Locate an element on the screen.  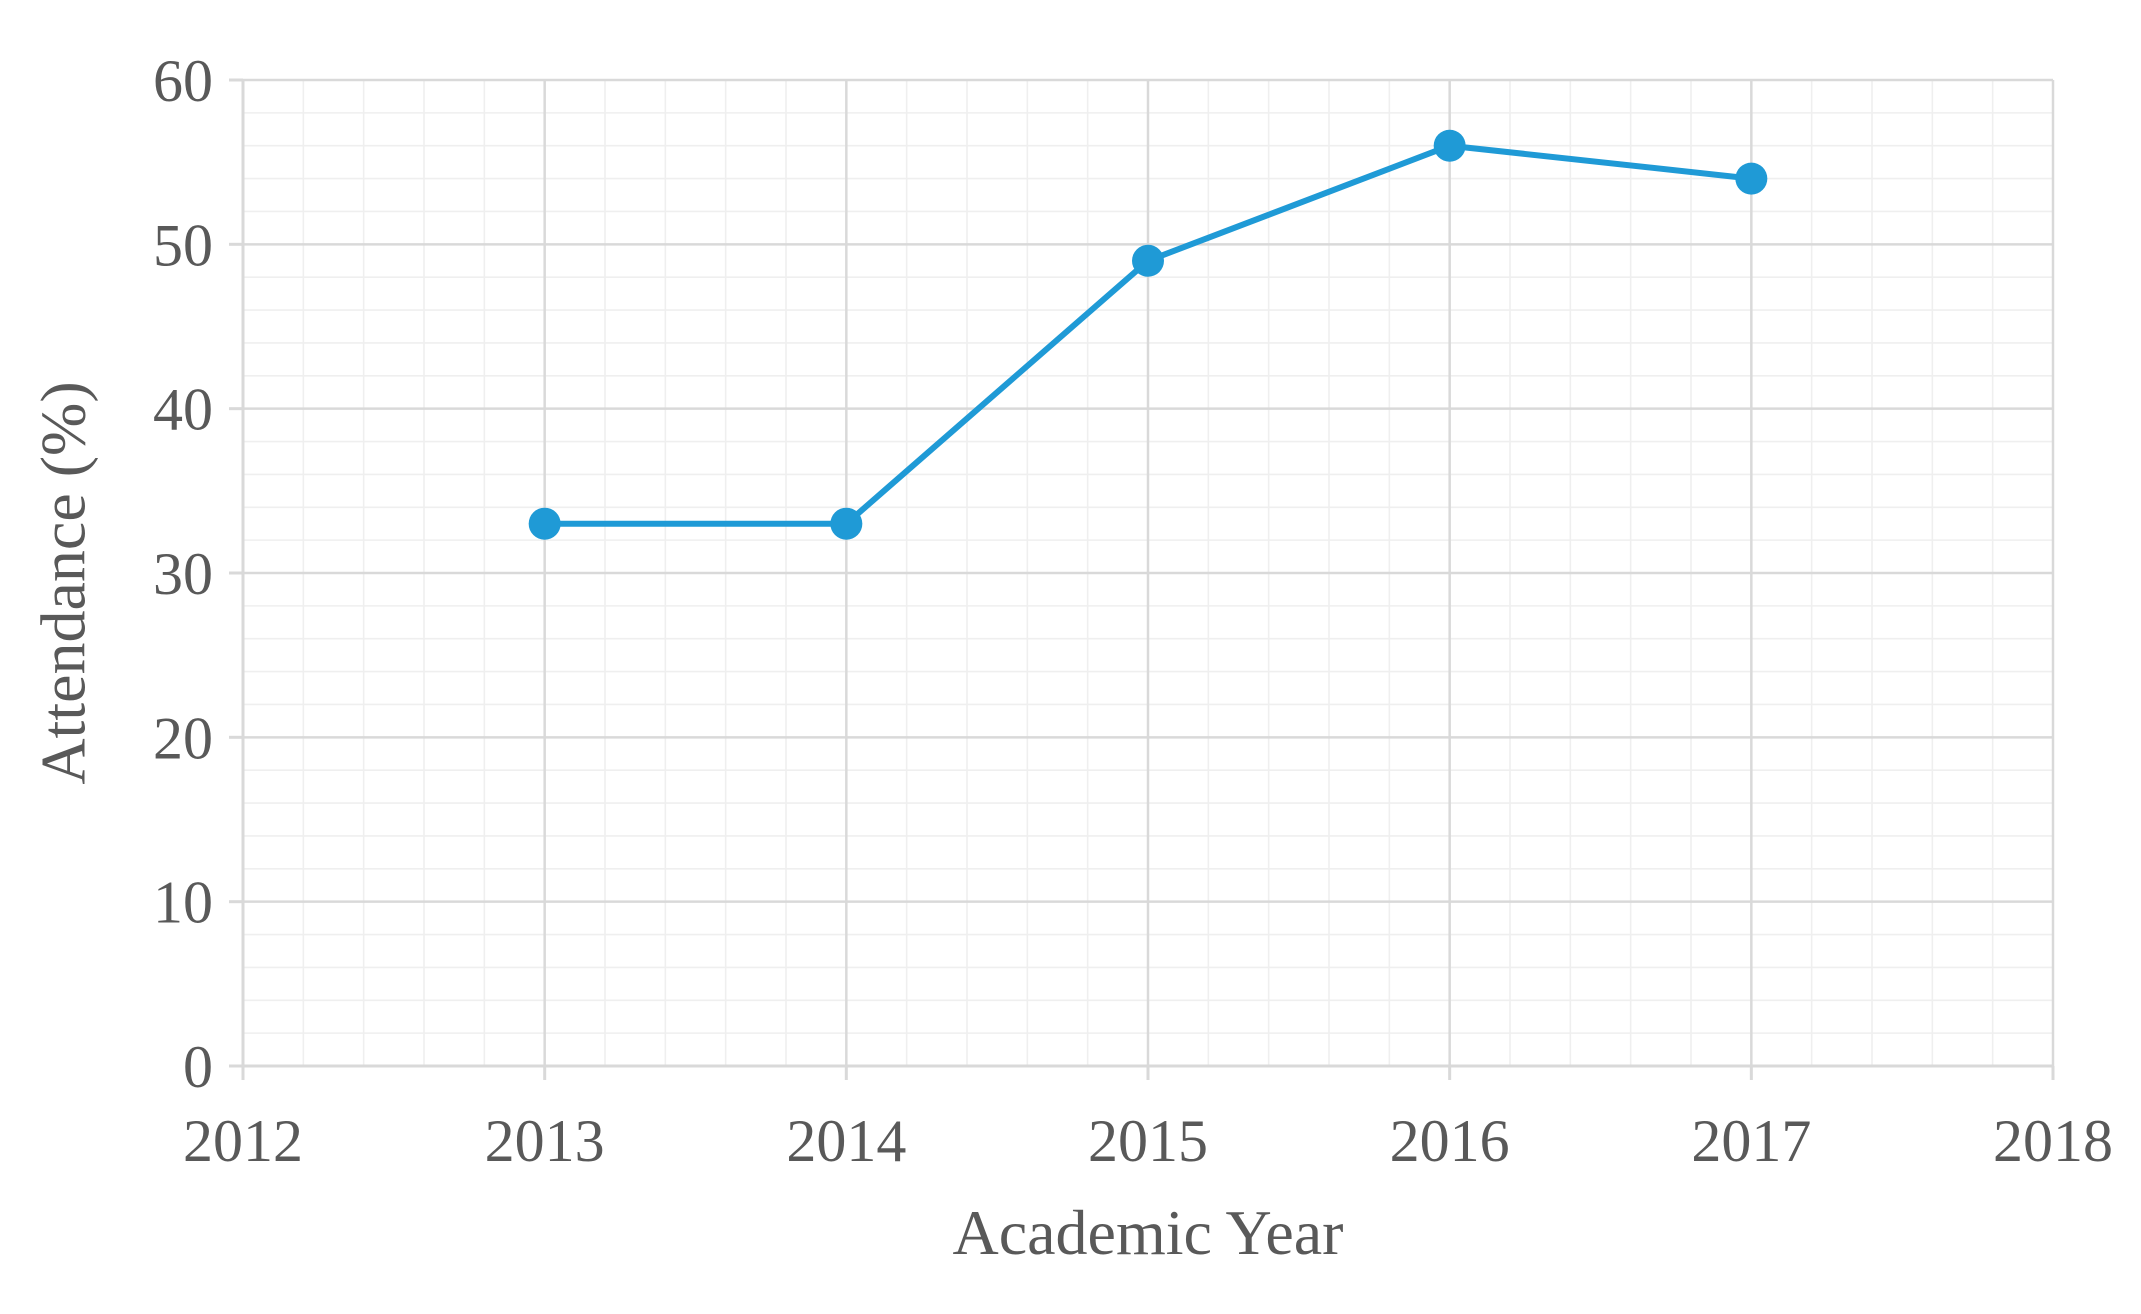
x-tick-label: 2014 is located at coordinates (846, 1141).